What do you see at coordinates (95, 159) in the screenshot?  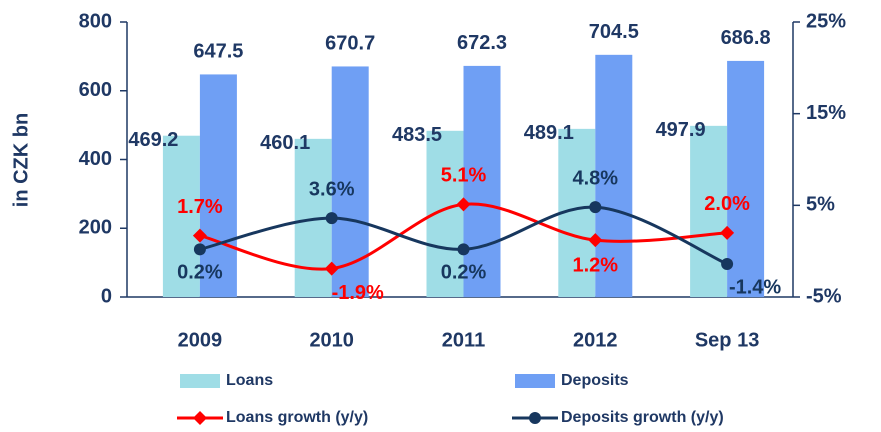 I see `y-tick-label: 400` at bounding box center [95, 159].